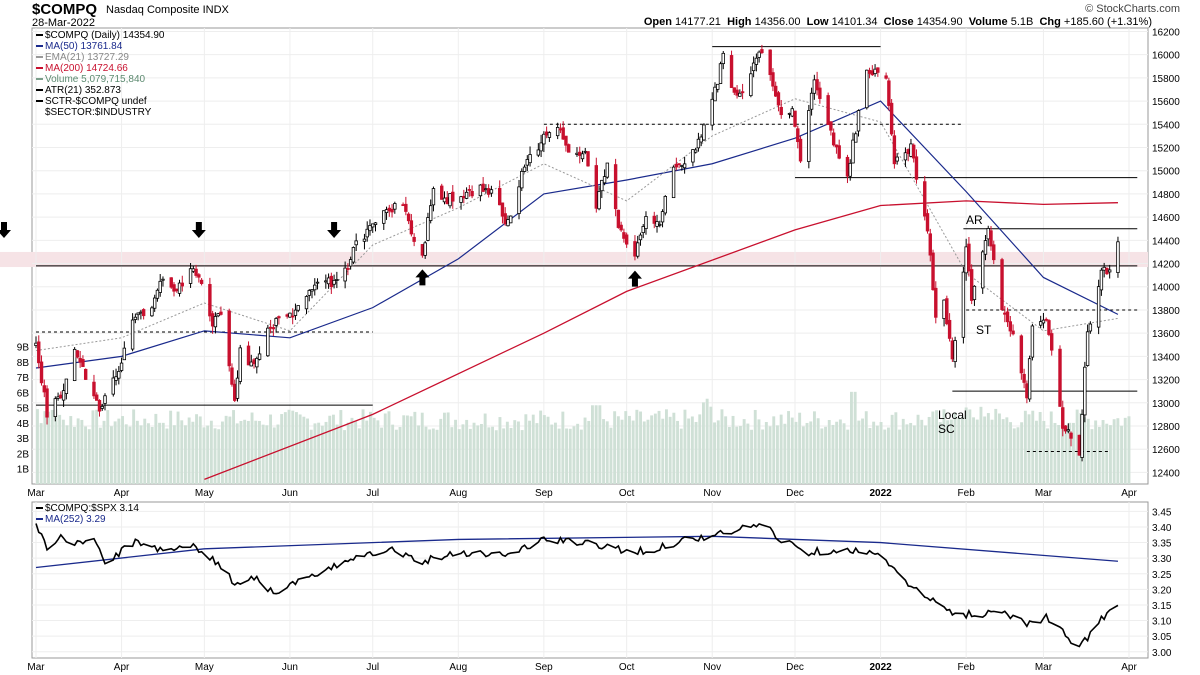  What do you see at coordinates (198, 230) in the screenshot?
I see `arrow-down-icon` at bounding box center [198, 230].